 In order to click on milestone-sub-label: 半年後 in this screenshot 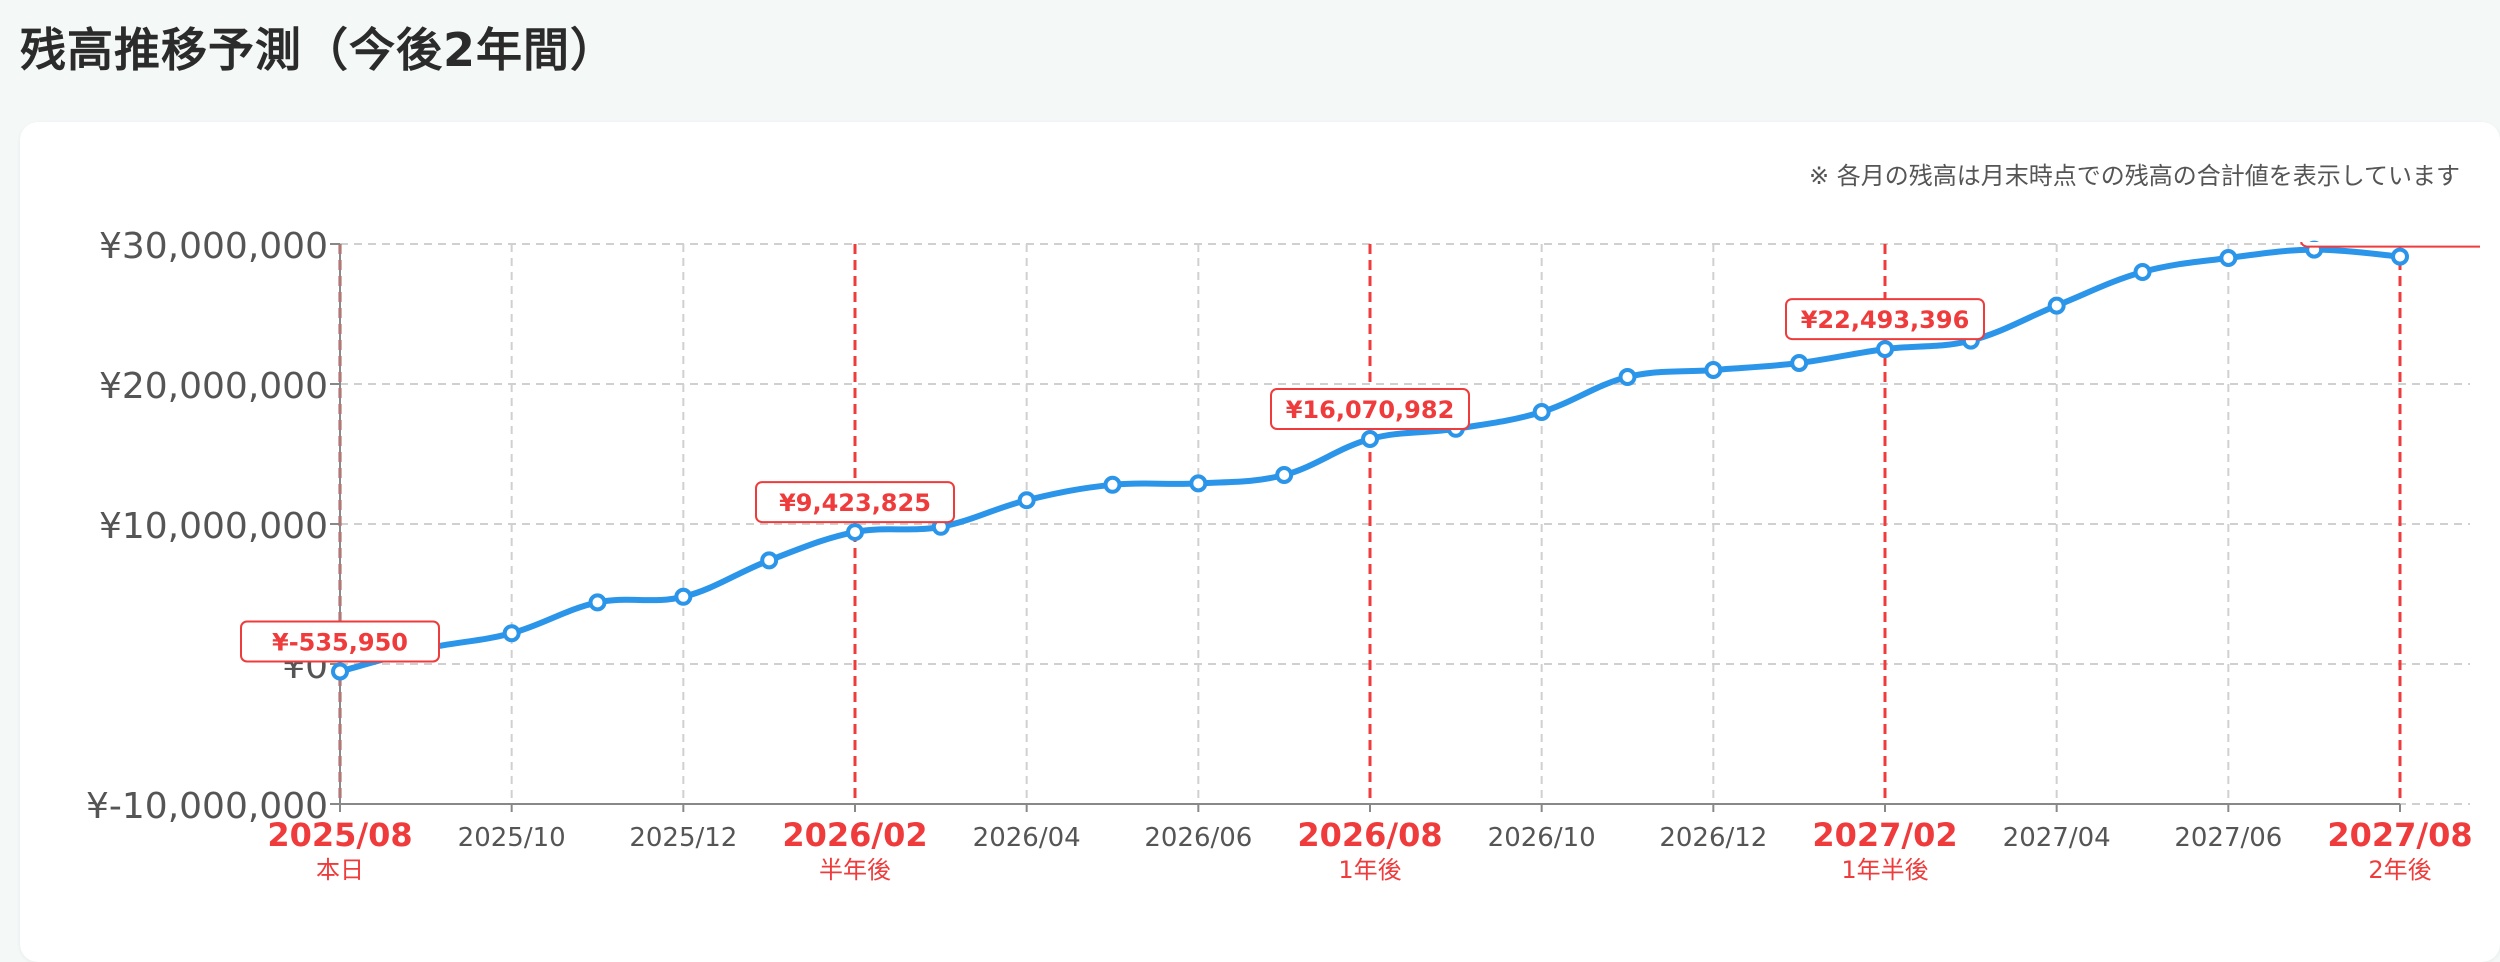, I will do `click(855, 870)`.